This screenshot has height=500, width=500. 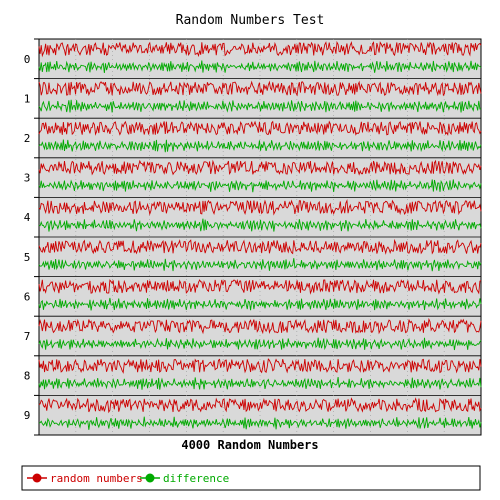 I want to click on y-tick-label-6: 6, so click(x=27, y=296).